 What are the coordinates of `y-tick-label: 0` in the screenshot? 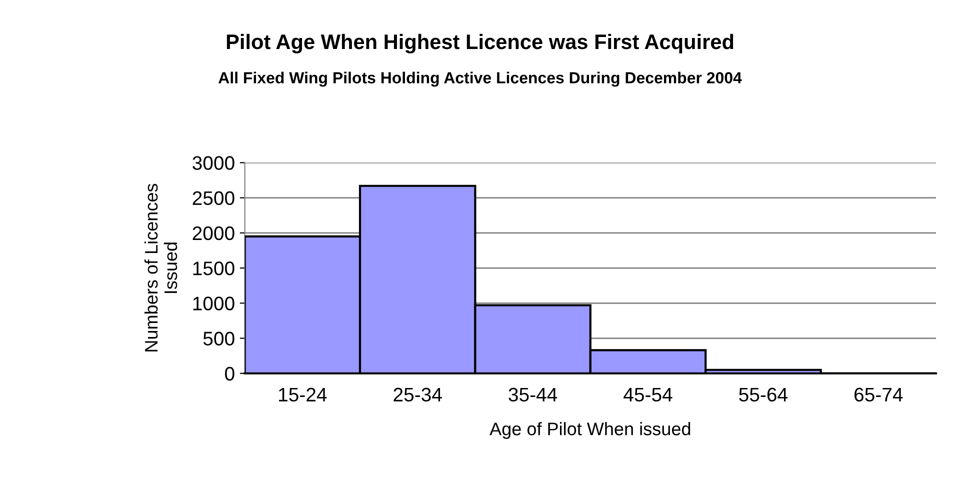 It's located at (229, 373).